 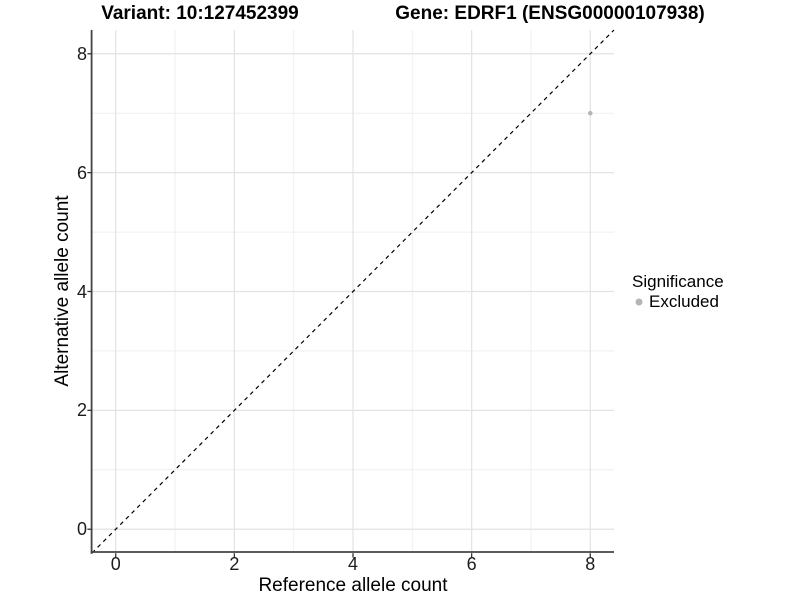 I want to click on x-tick-label: 8, so click(x=590, y=564).